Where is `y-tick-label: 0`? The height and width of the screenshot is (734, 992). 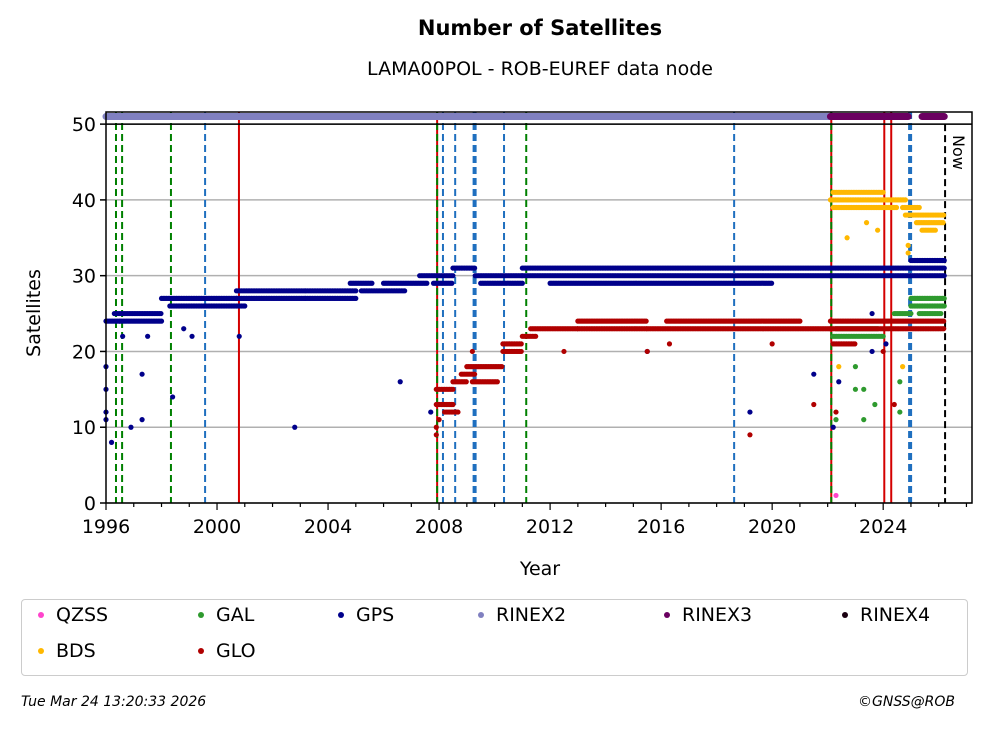
y-tick-label: 0 is located at coordinates (90, 504).